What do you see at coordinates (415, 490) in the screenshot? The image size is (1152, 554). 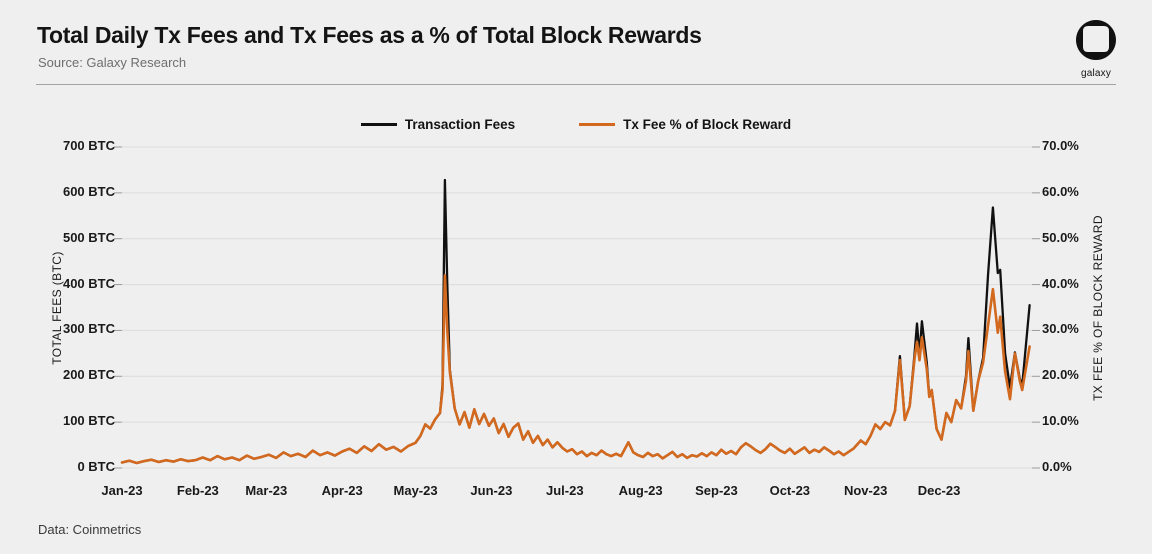 I see `x-axis-month-label: May-23` at bounding box center [415, 490].